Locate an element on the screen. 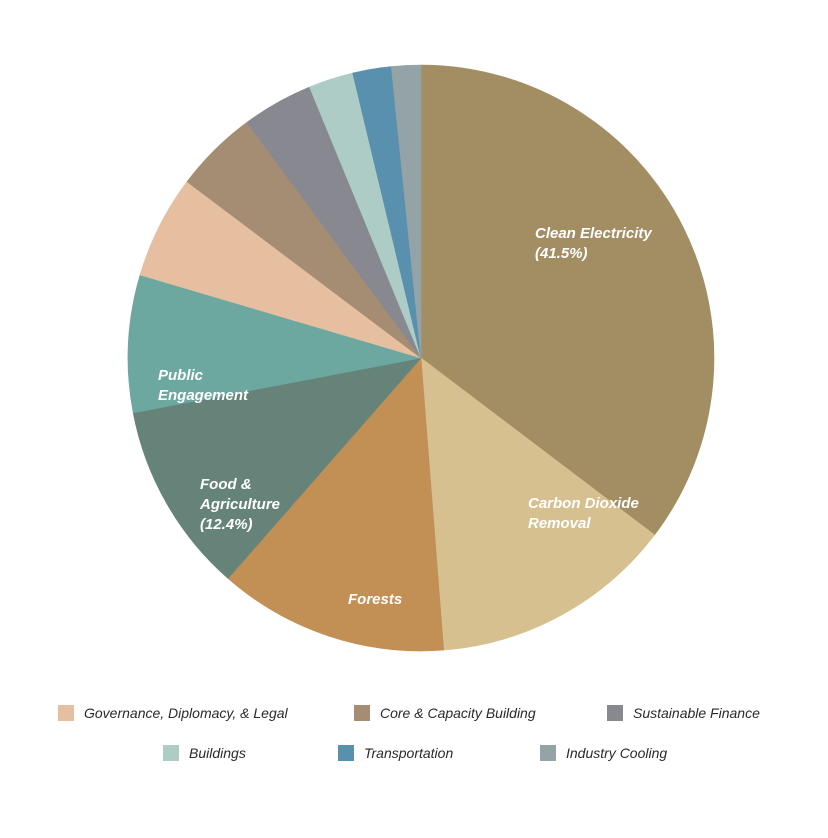 The image size is (828, 838). slice-label: Forests is located at coordinates (375, 599).